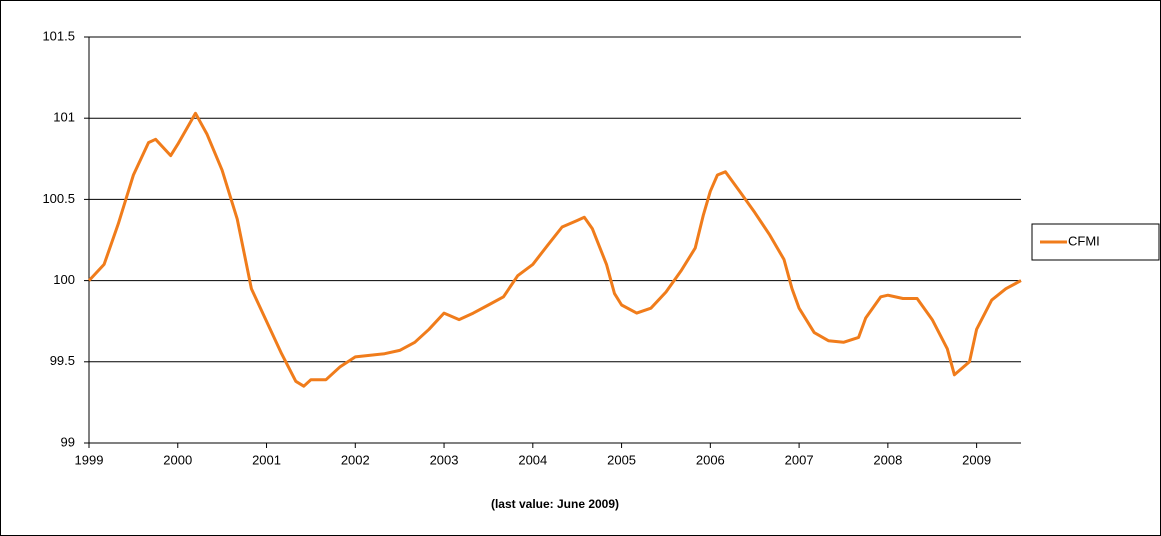 This screenshot has height=536, width=1161. What do you see at coordinates (621, 459) in the screenshot?
I see `x-tick-label: 2005` at bounding box center [621, 459].